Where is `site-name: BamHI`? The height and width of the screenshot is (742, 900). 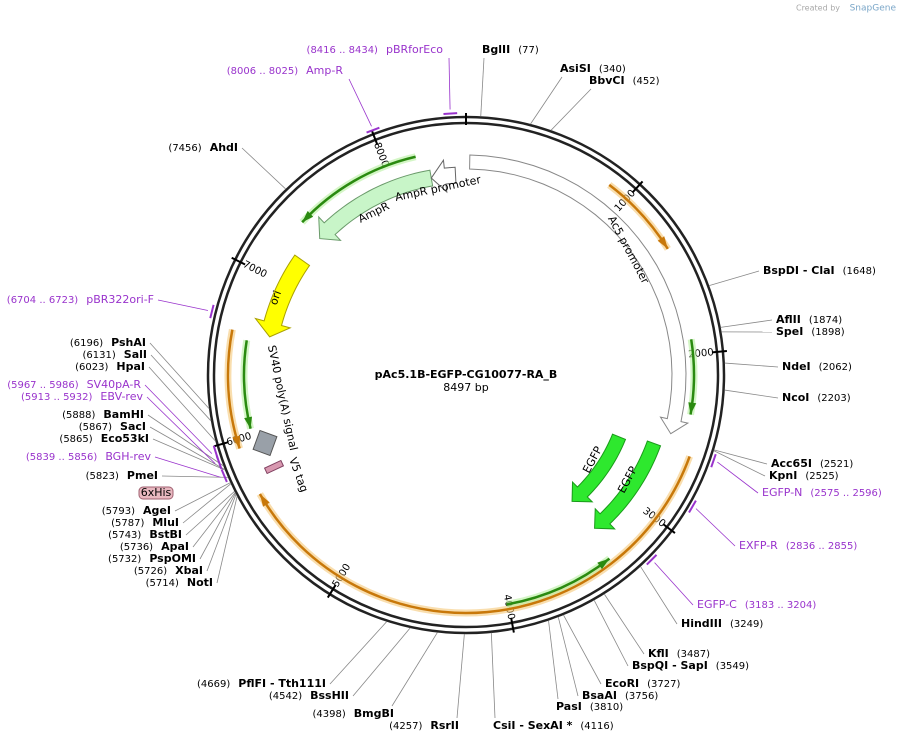 site-name: BamHI is located at coordinates (123, 414).